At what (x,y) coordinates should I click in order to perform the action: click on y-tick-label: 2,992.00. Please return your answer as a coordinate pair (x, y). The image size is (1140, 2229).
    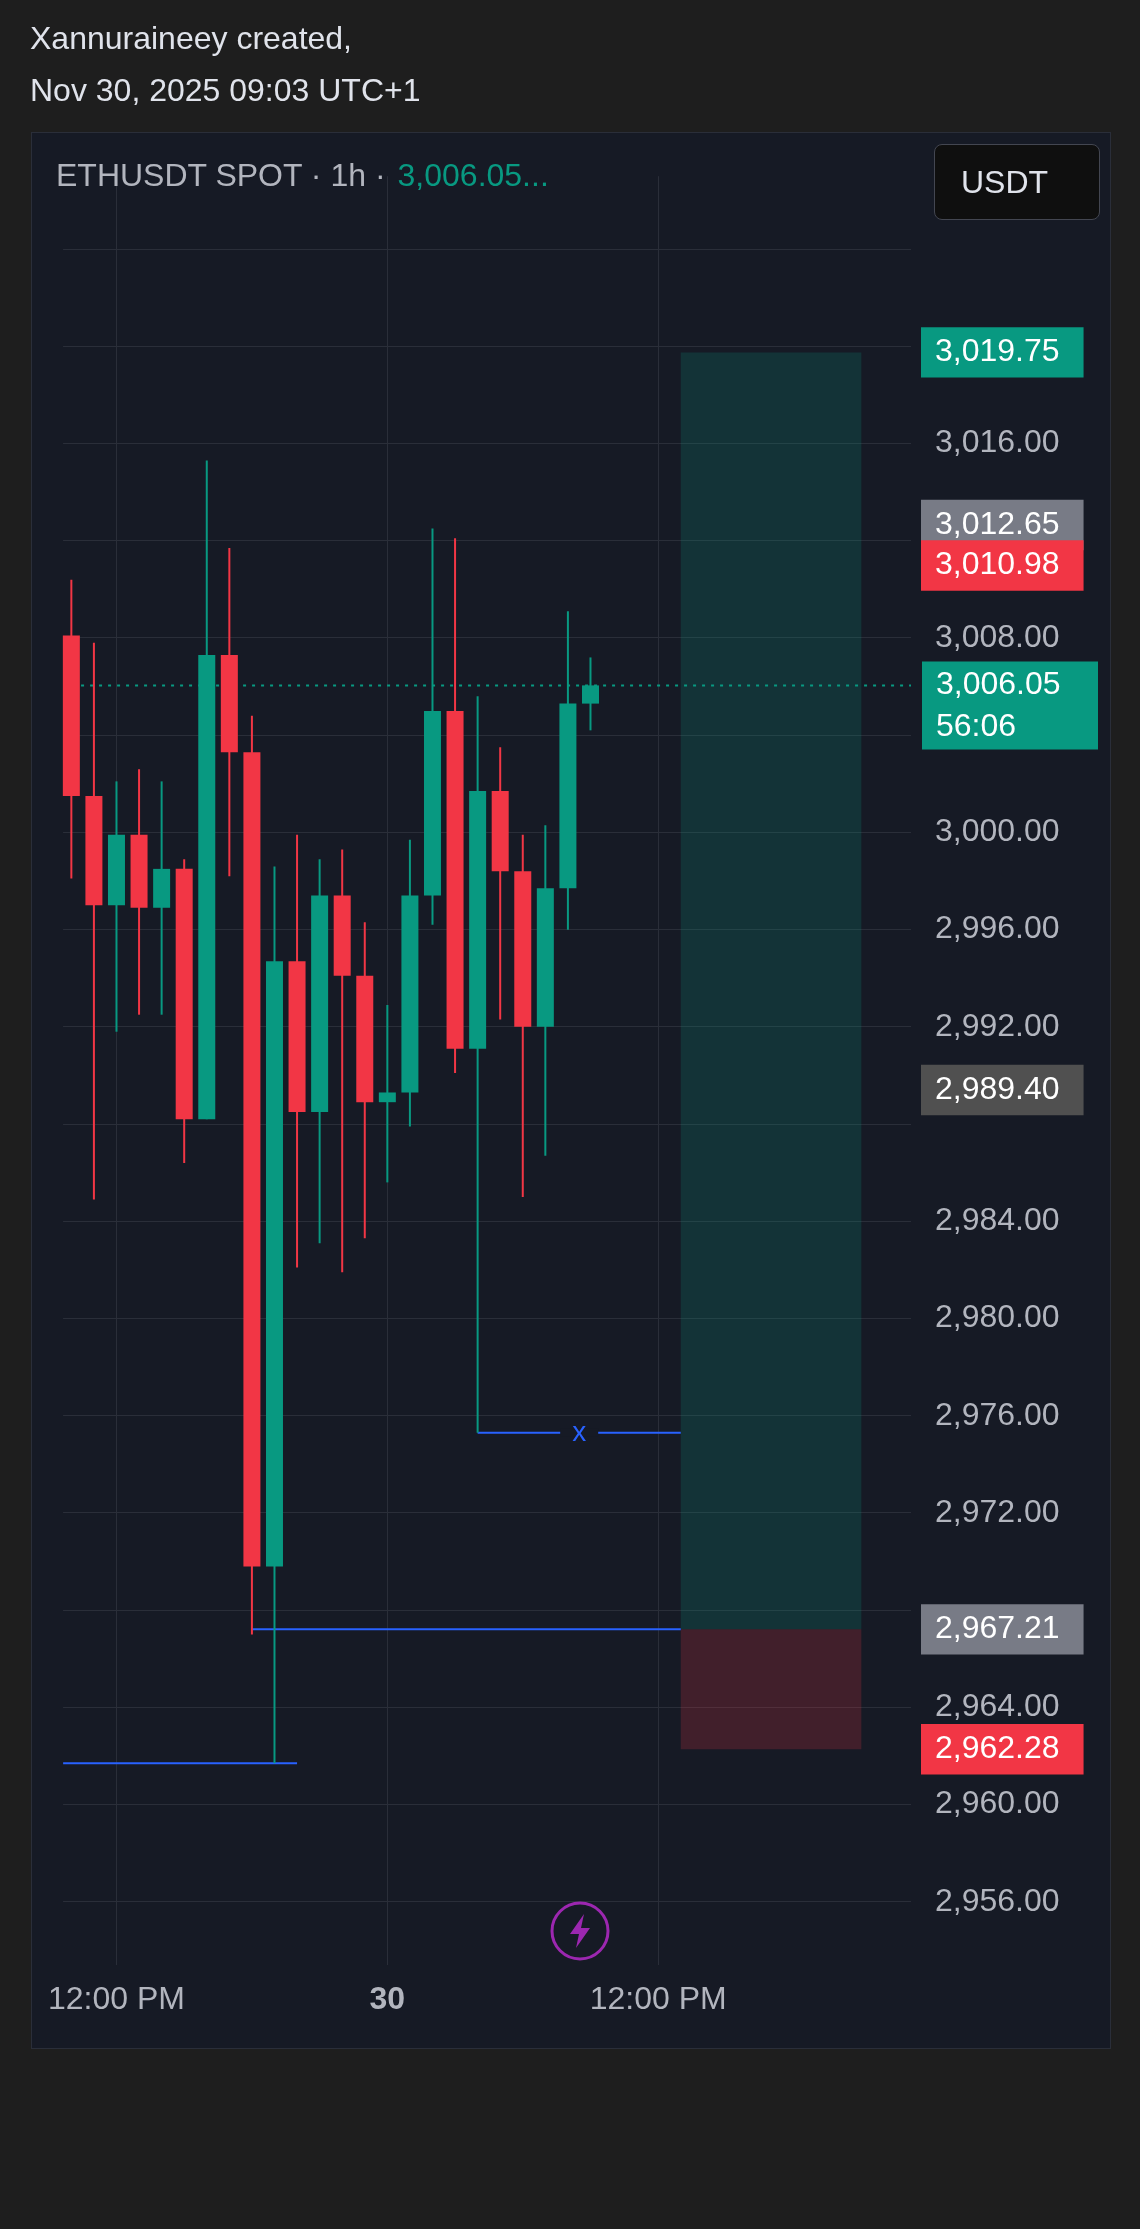
    Looking at the image, I should click on (997, 1024).